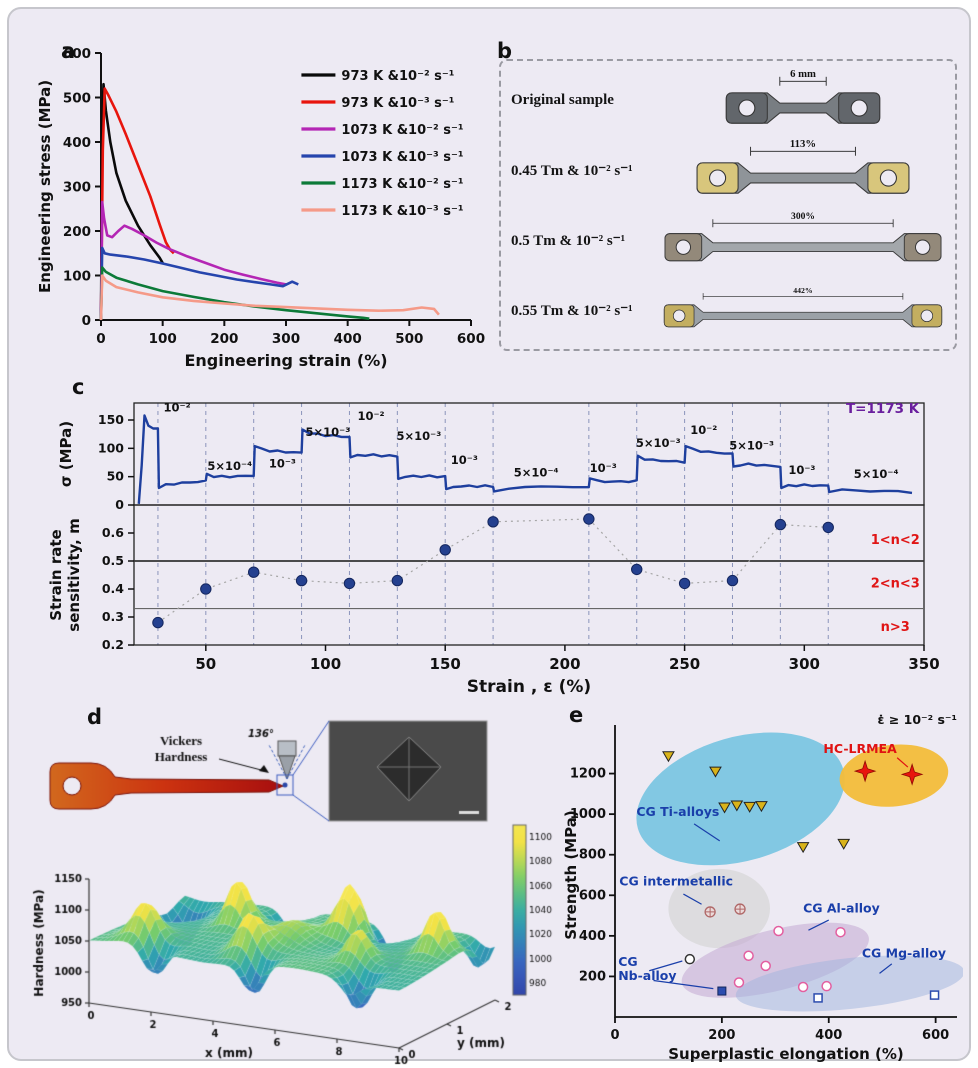 The width and height of the screenshot is (978, 1068). What do you see at coordinates (904, 952) in the screenshot?
I see `svg-text: CG Mg-alloy` at bounding box center [904, 952].